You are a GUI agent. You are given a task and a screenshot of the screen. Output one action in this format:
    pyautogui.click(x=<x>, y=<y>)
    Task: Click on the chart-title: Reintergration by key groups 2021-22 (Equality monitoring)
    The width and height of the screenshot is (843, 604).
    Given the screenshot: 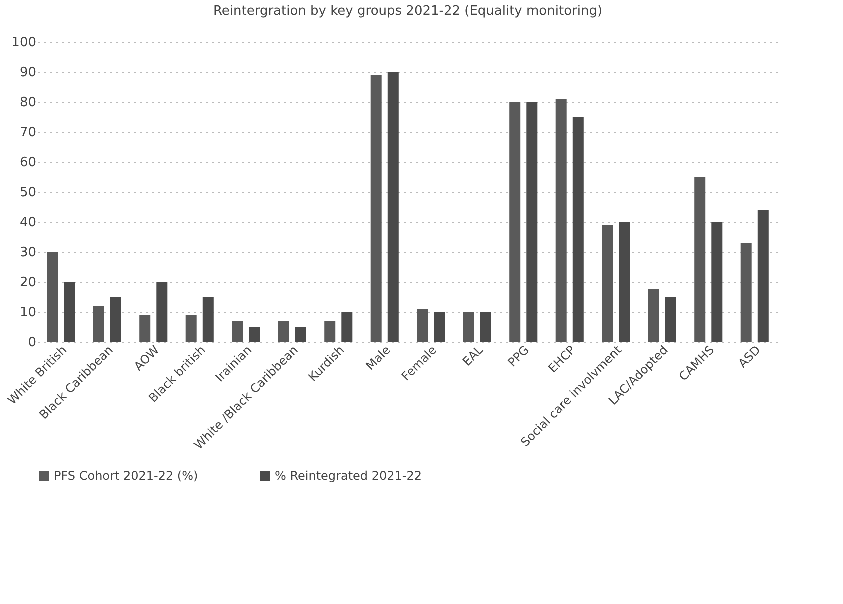 What is the action you would take?
    pyautogui.click(x=408, y=11)
    